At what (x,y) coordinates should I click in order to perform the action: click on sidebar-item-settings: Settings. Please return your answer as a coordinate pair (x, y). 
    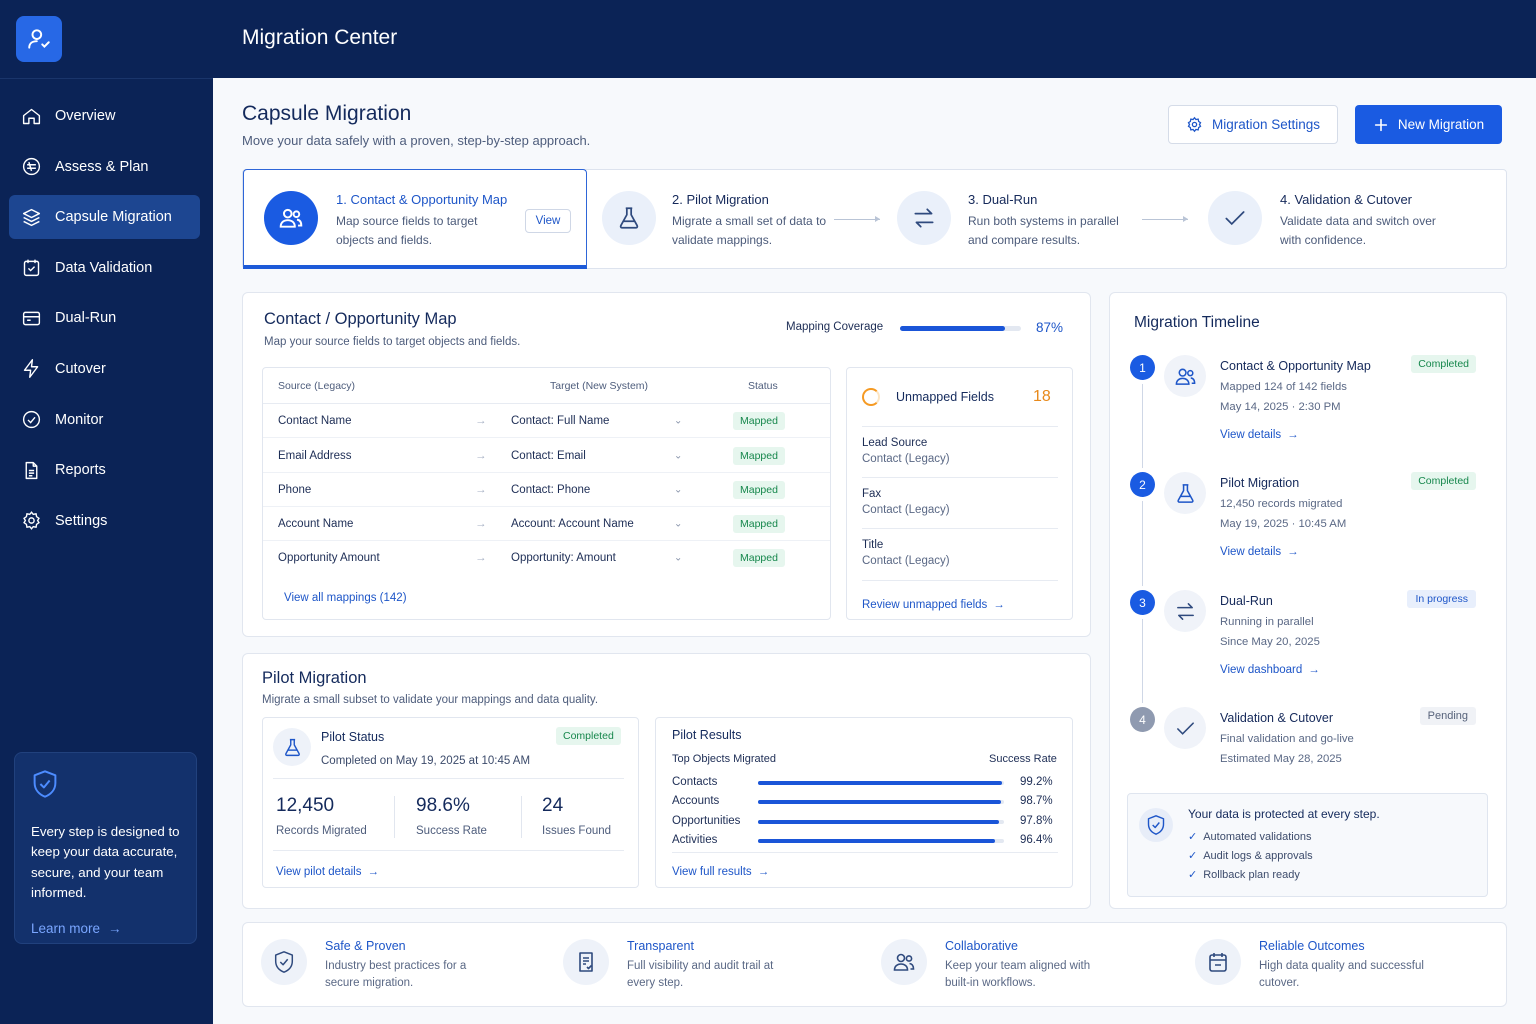
    Looking at the image, I should click on (104, 521).